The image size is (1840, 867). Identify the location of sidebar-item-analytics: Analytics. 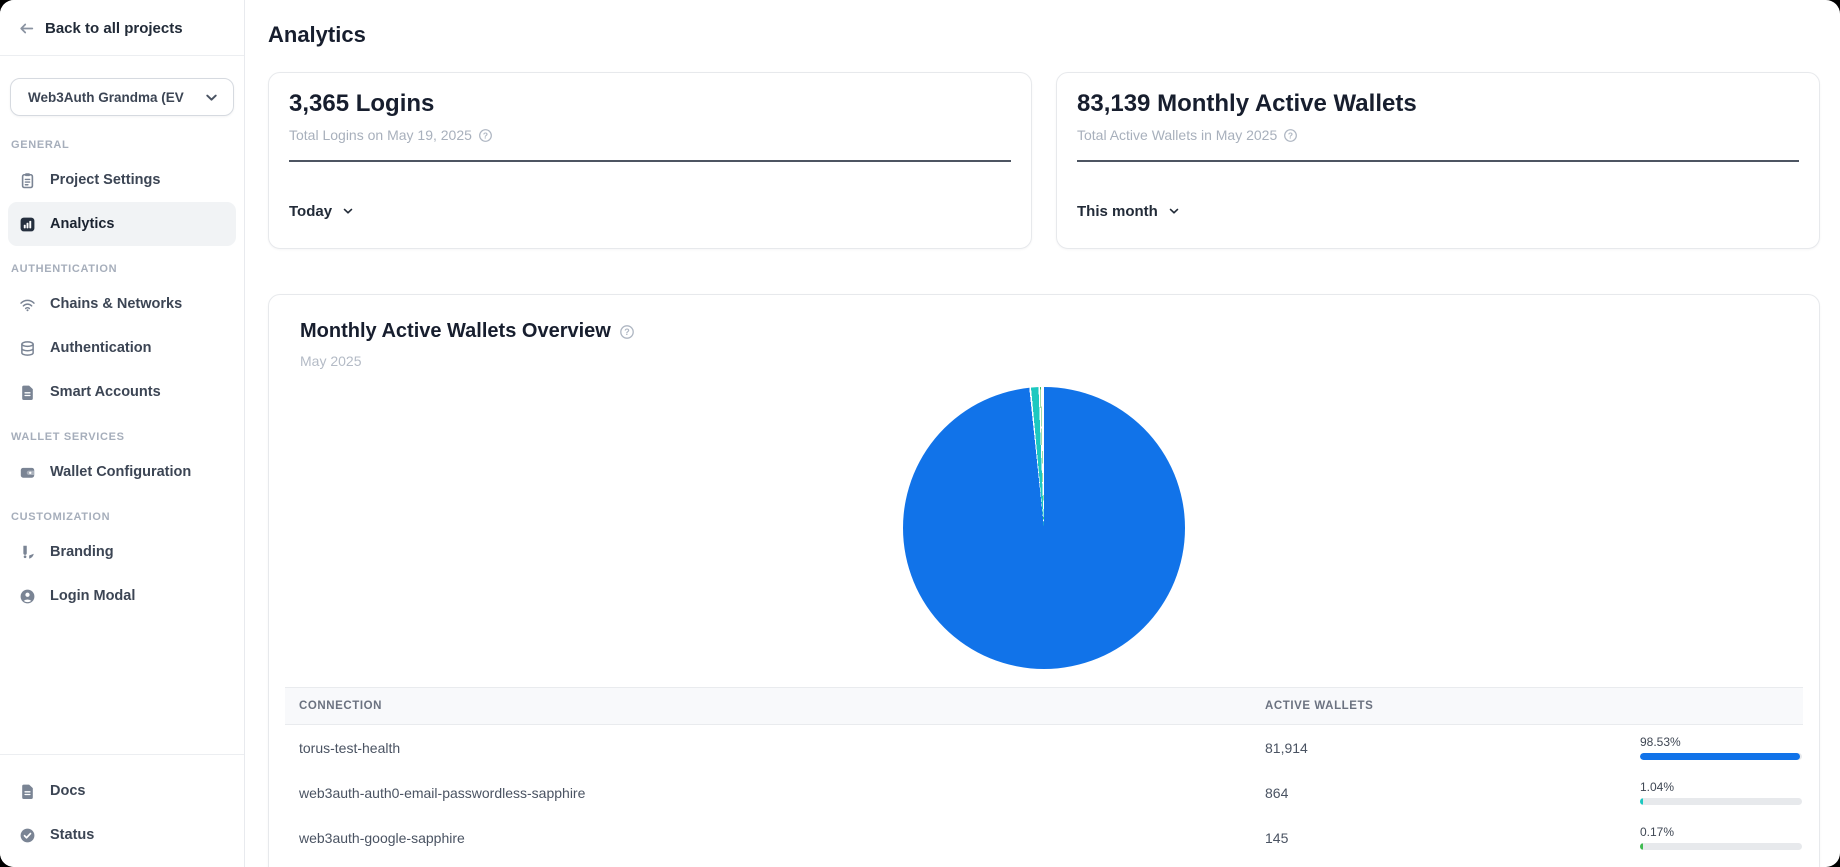
(122, 224).